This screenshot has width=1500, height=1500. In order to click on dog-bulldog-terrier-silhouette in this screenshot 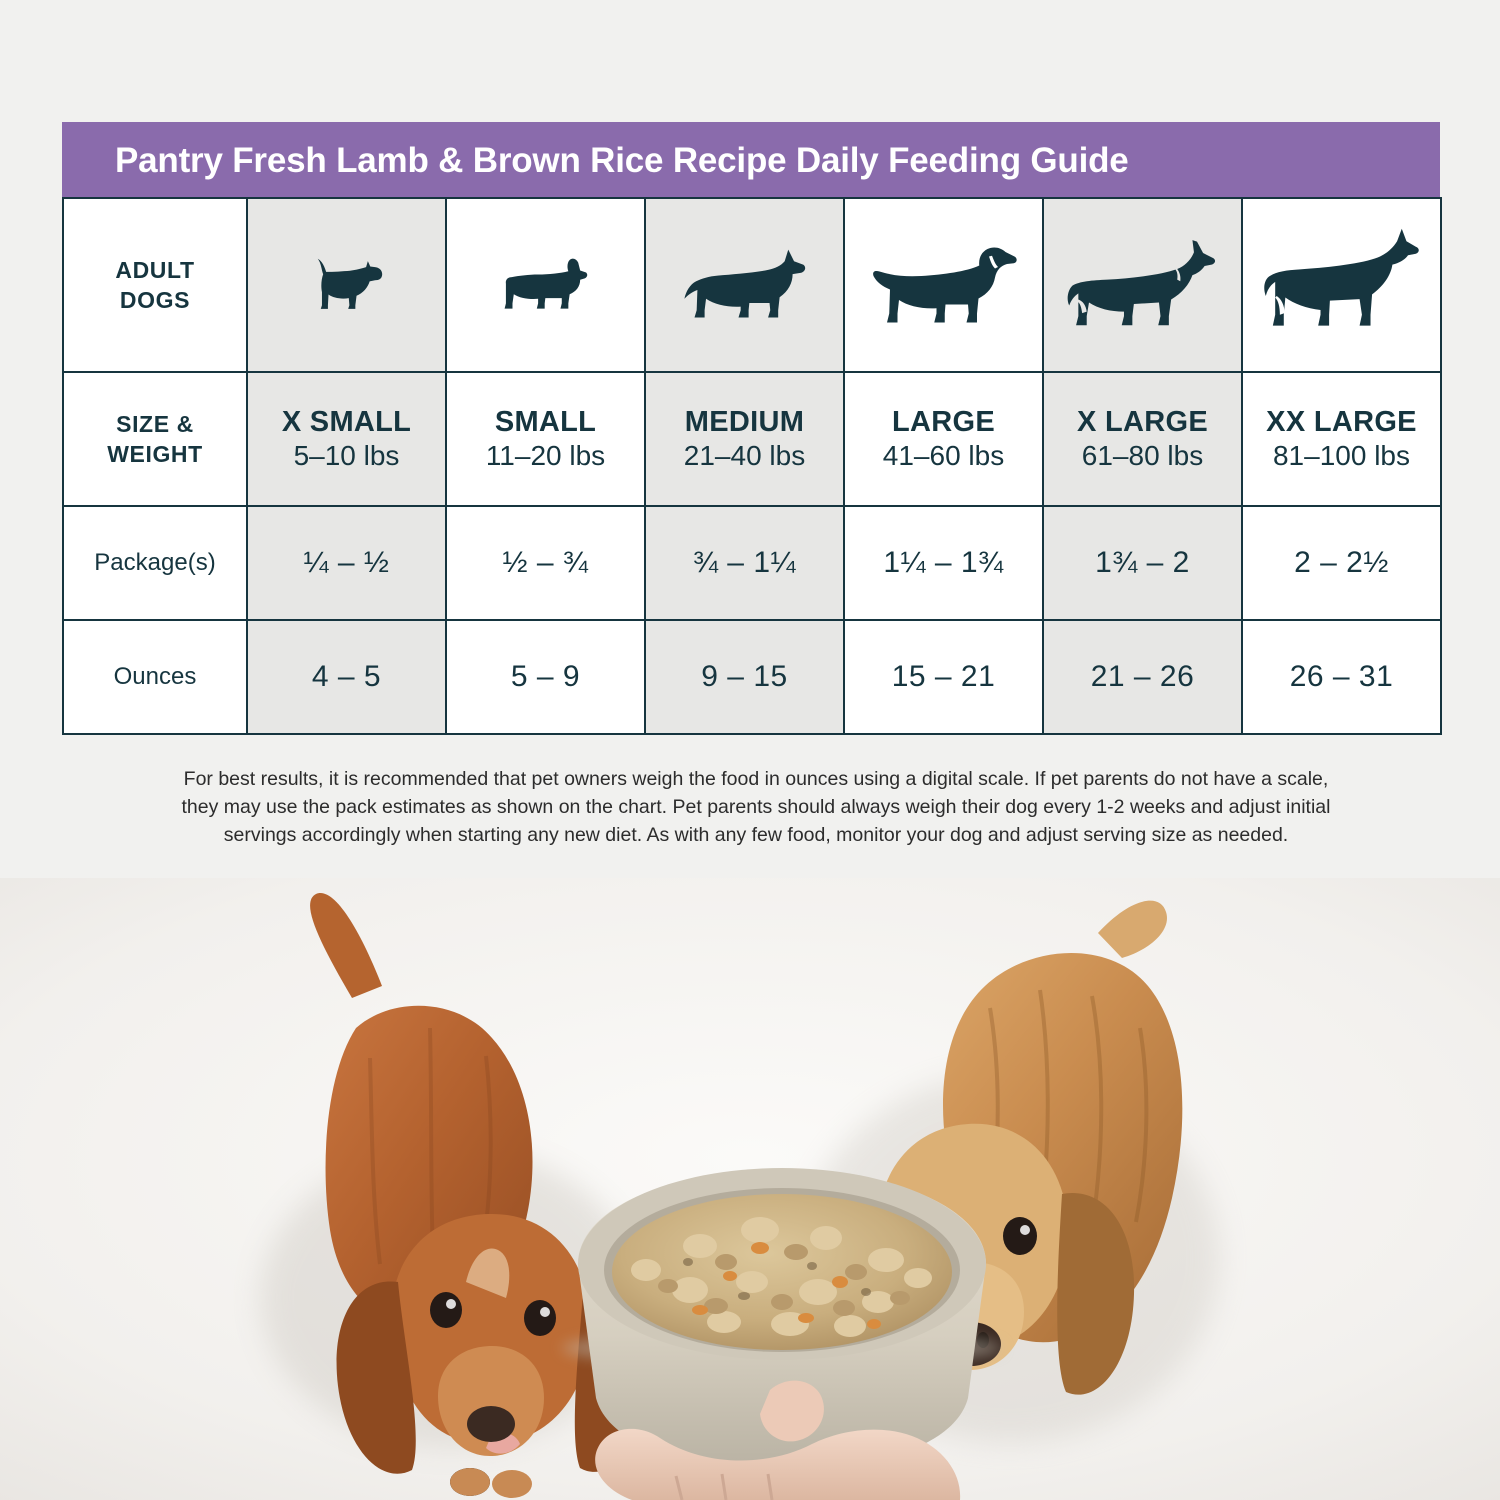, I will do `click(744, 283)`.